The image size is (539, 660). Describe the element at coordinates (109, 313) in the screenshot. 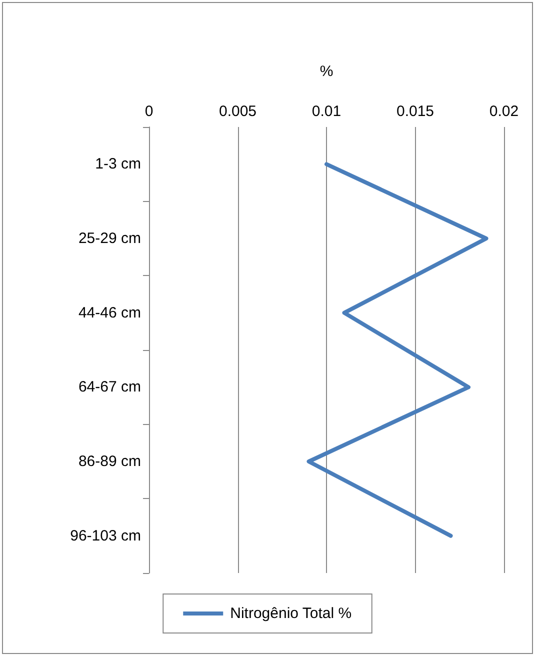

I see `y-tick-label: 44-46 cm` at that location.